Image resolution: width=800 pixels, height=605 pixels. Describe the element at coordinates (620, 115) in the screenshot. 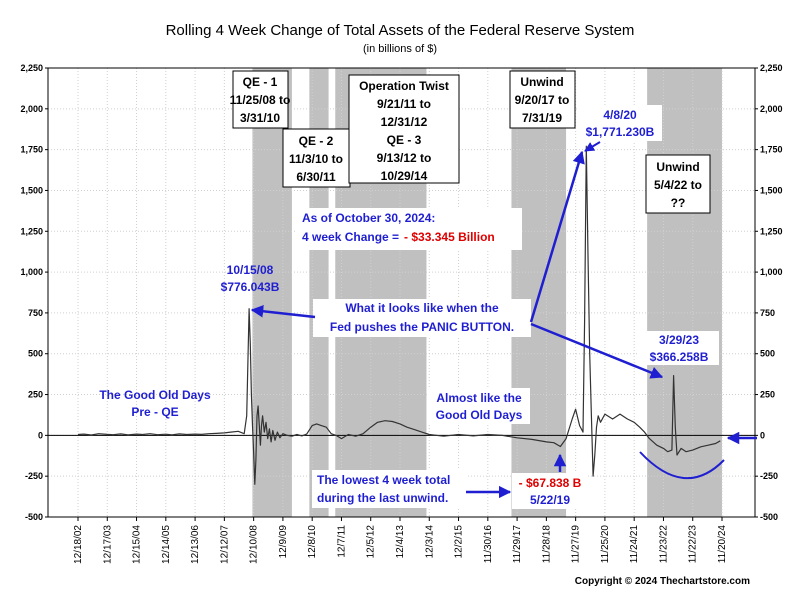

I see `peak-2020-date: 4/8/20` at that location.